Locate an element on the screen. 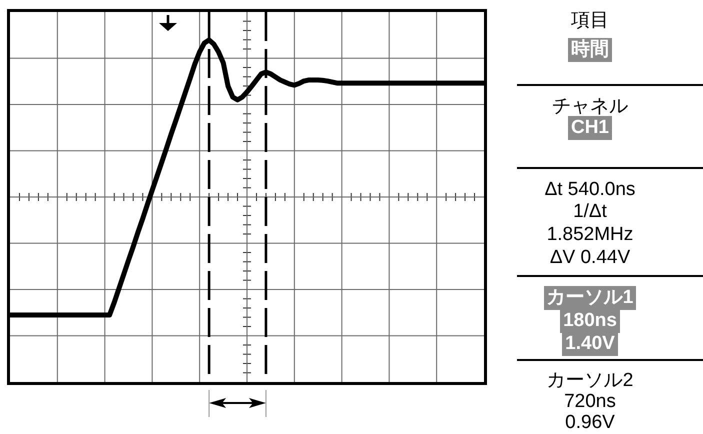 The image size is (703, 434). text: 720ns is located at coordinates (590, 402).